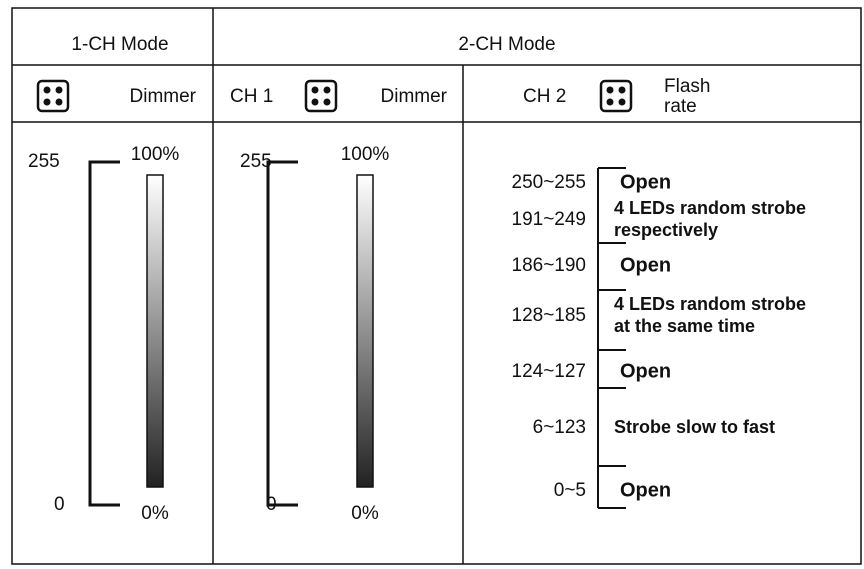 The width and height of the screenshot is (864, 569). Describe the element at coordinates (549, 371) in the screenshot. I see `range: 124~127` at that location.